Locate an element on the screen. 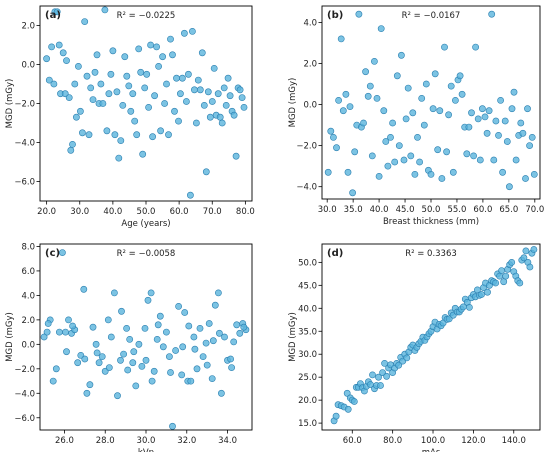  points-group is located at coordinates (434, 335).